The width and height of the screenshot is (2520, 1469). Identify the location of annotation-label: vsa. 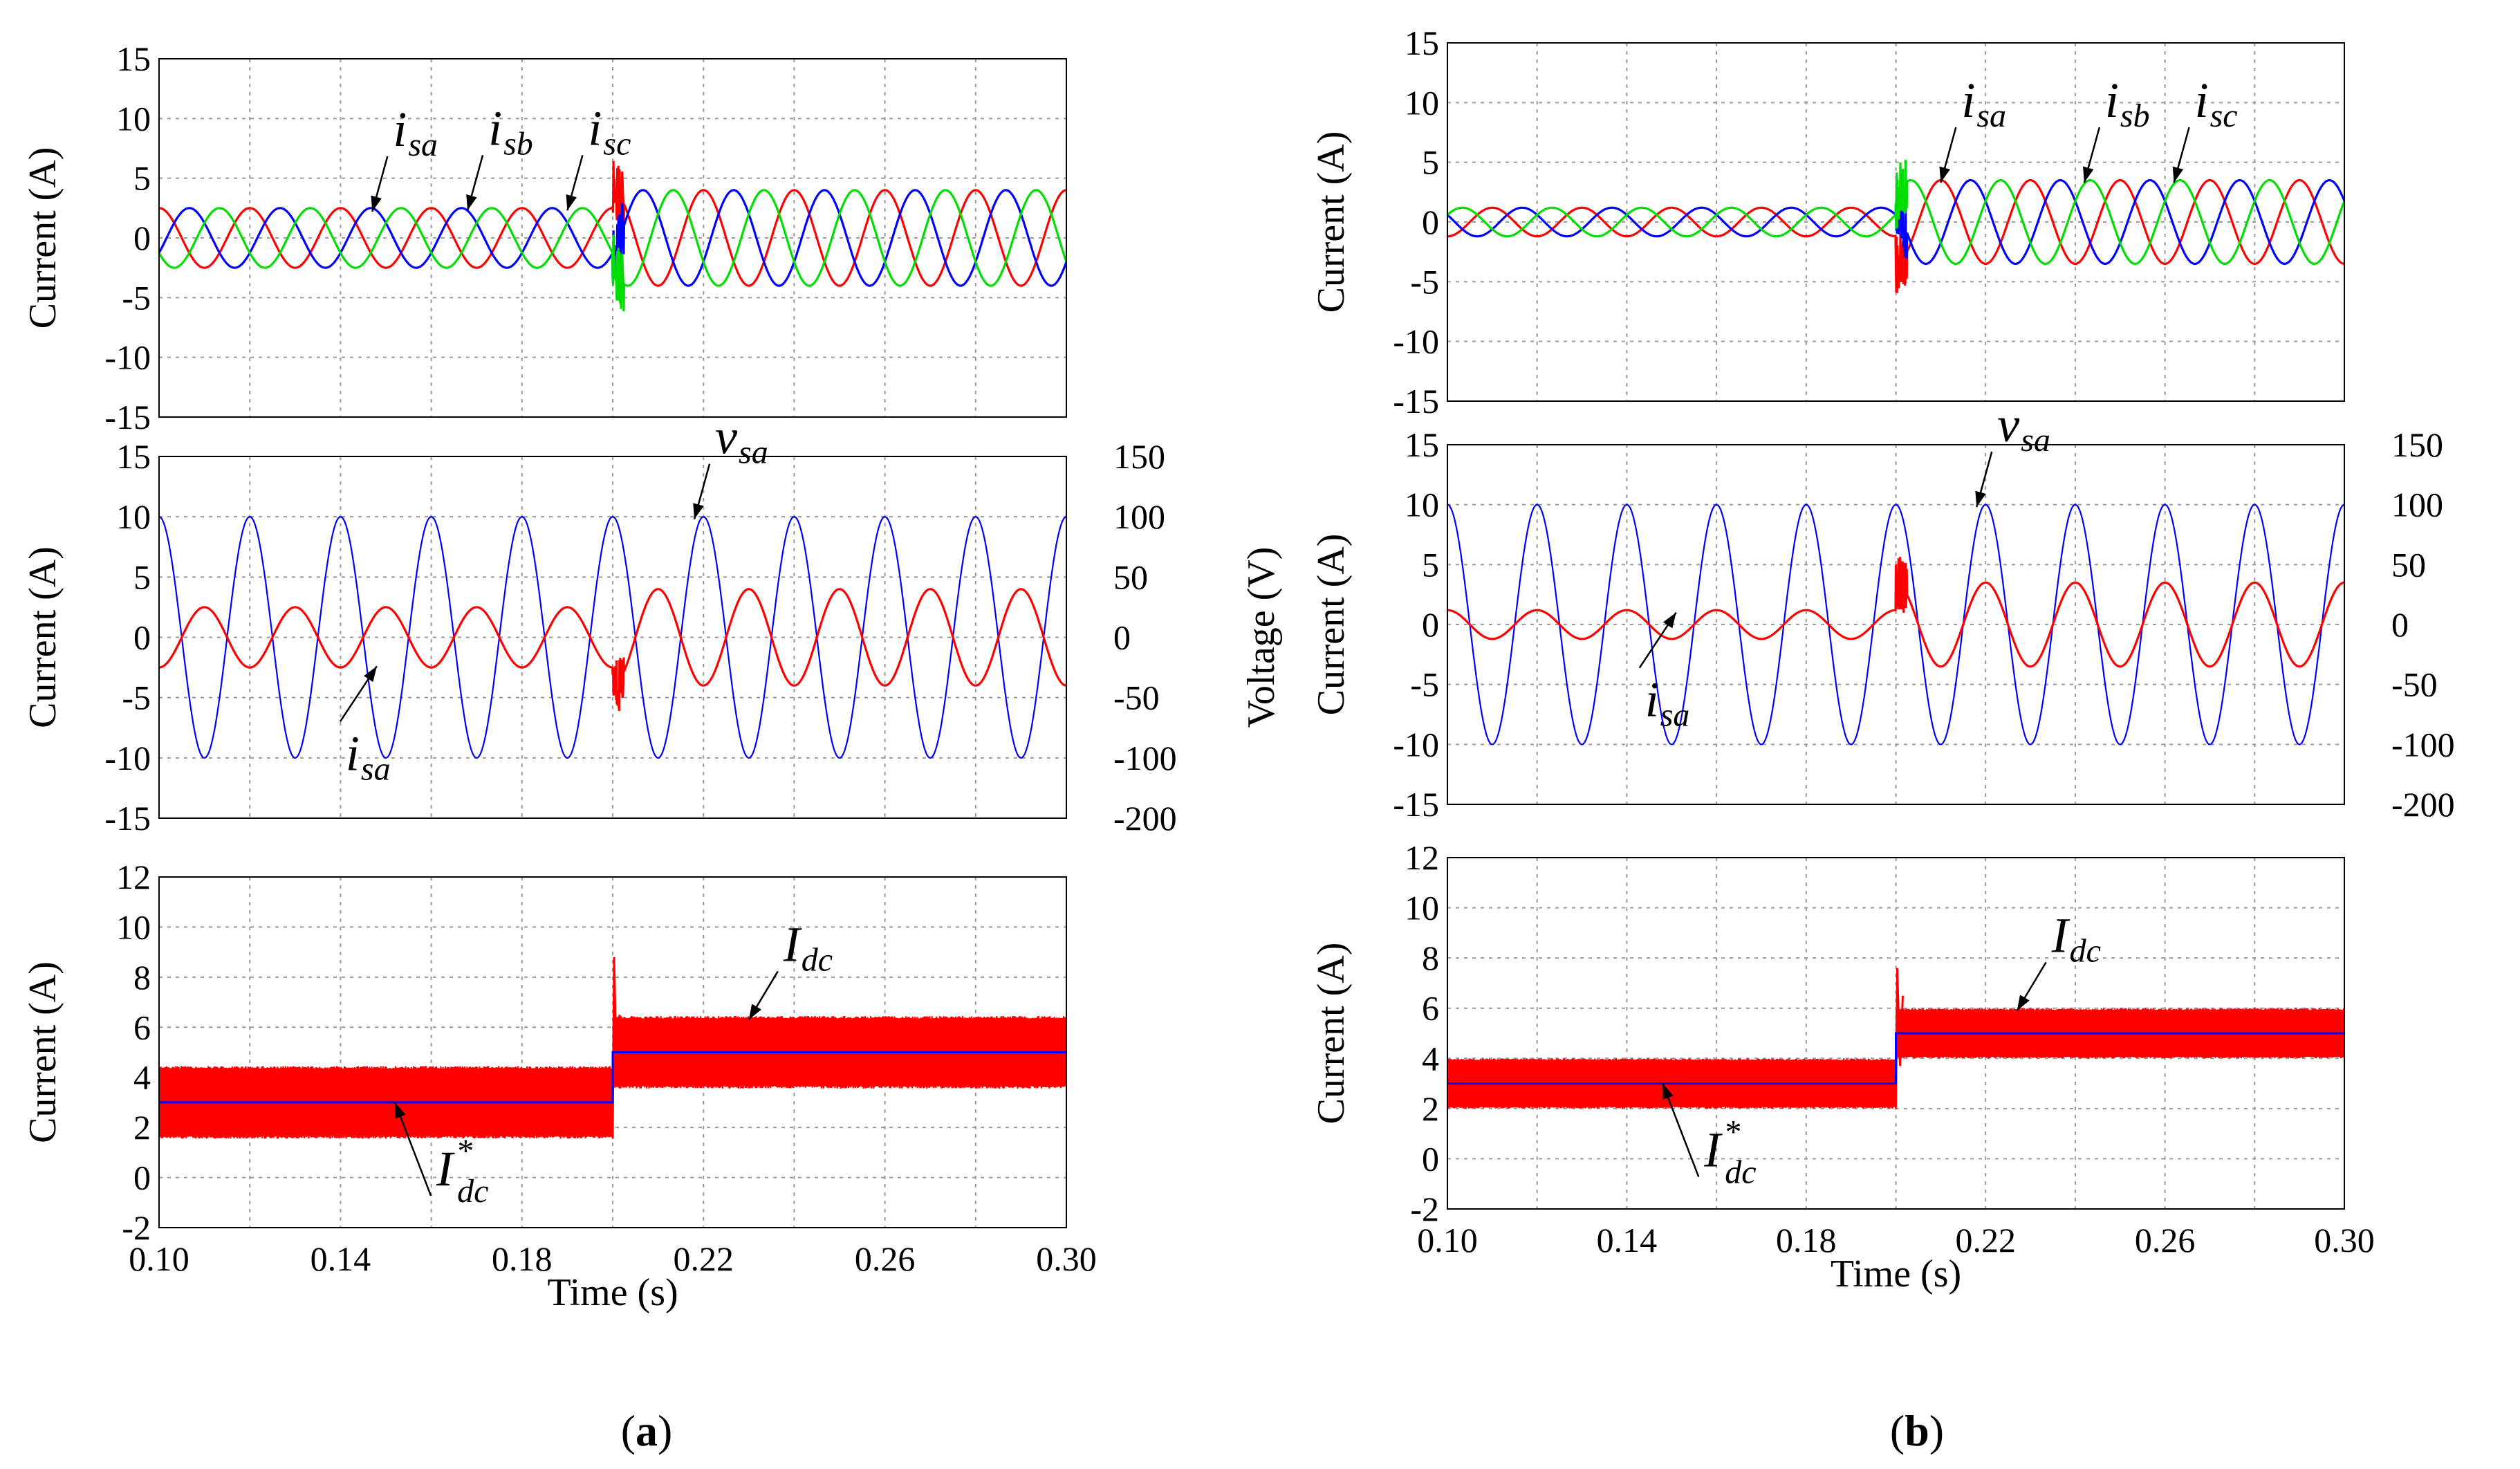
(741, 440).